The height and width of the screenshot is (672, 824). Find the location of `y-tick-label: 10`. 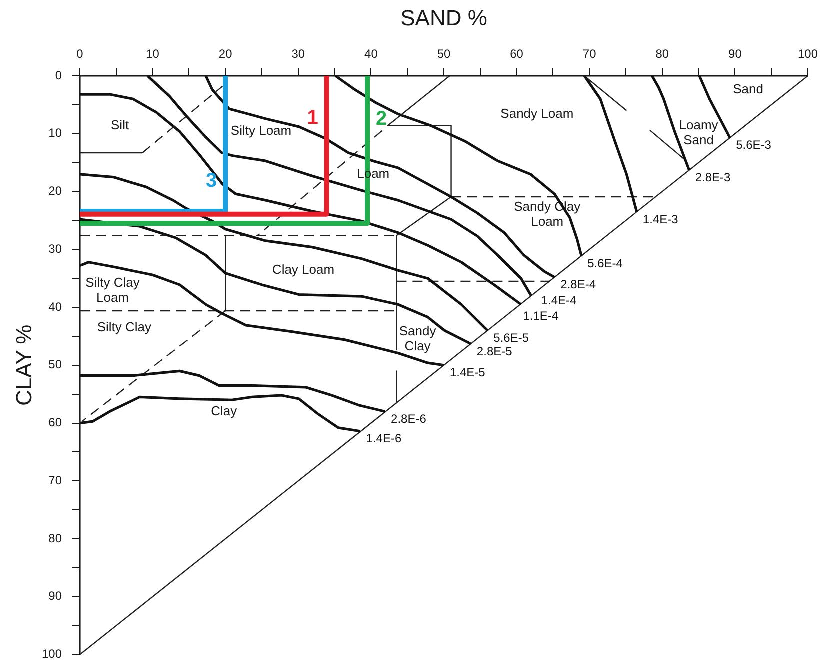

y-tick-label: 10 is located at coordinates (55, 133).